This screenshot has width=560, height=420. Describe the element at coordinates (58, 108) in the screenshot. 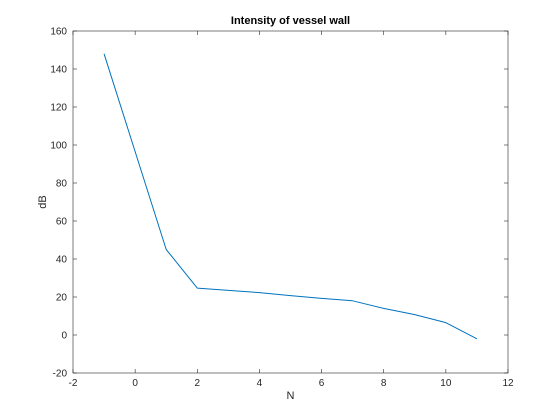

I see `y-tick-label: 120` at that location.